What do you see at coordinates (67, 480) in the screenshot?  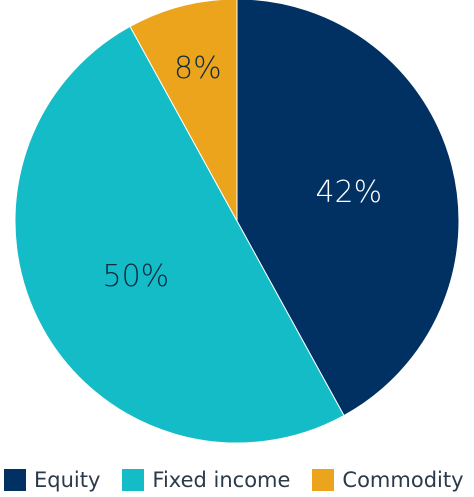 I see `legend-label-equity: Equity` at bounding box center [67, 480].